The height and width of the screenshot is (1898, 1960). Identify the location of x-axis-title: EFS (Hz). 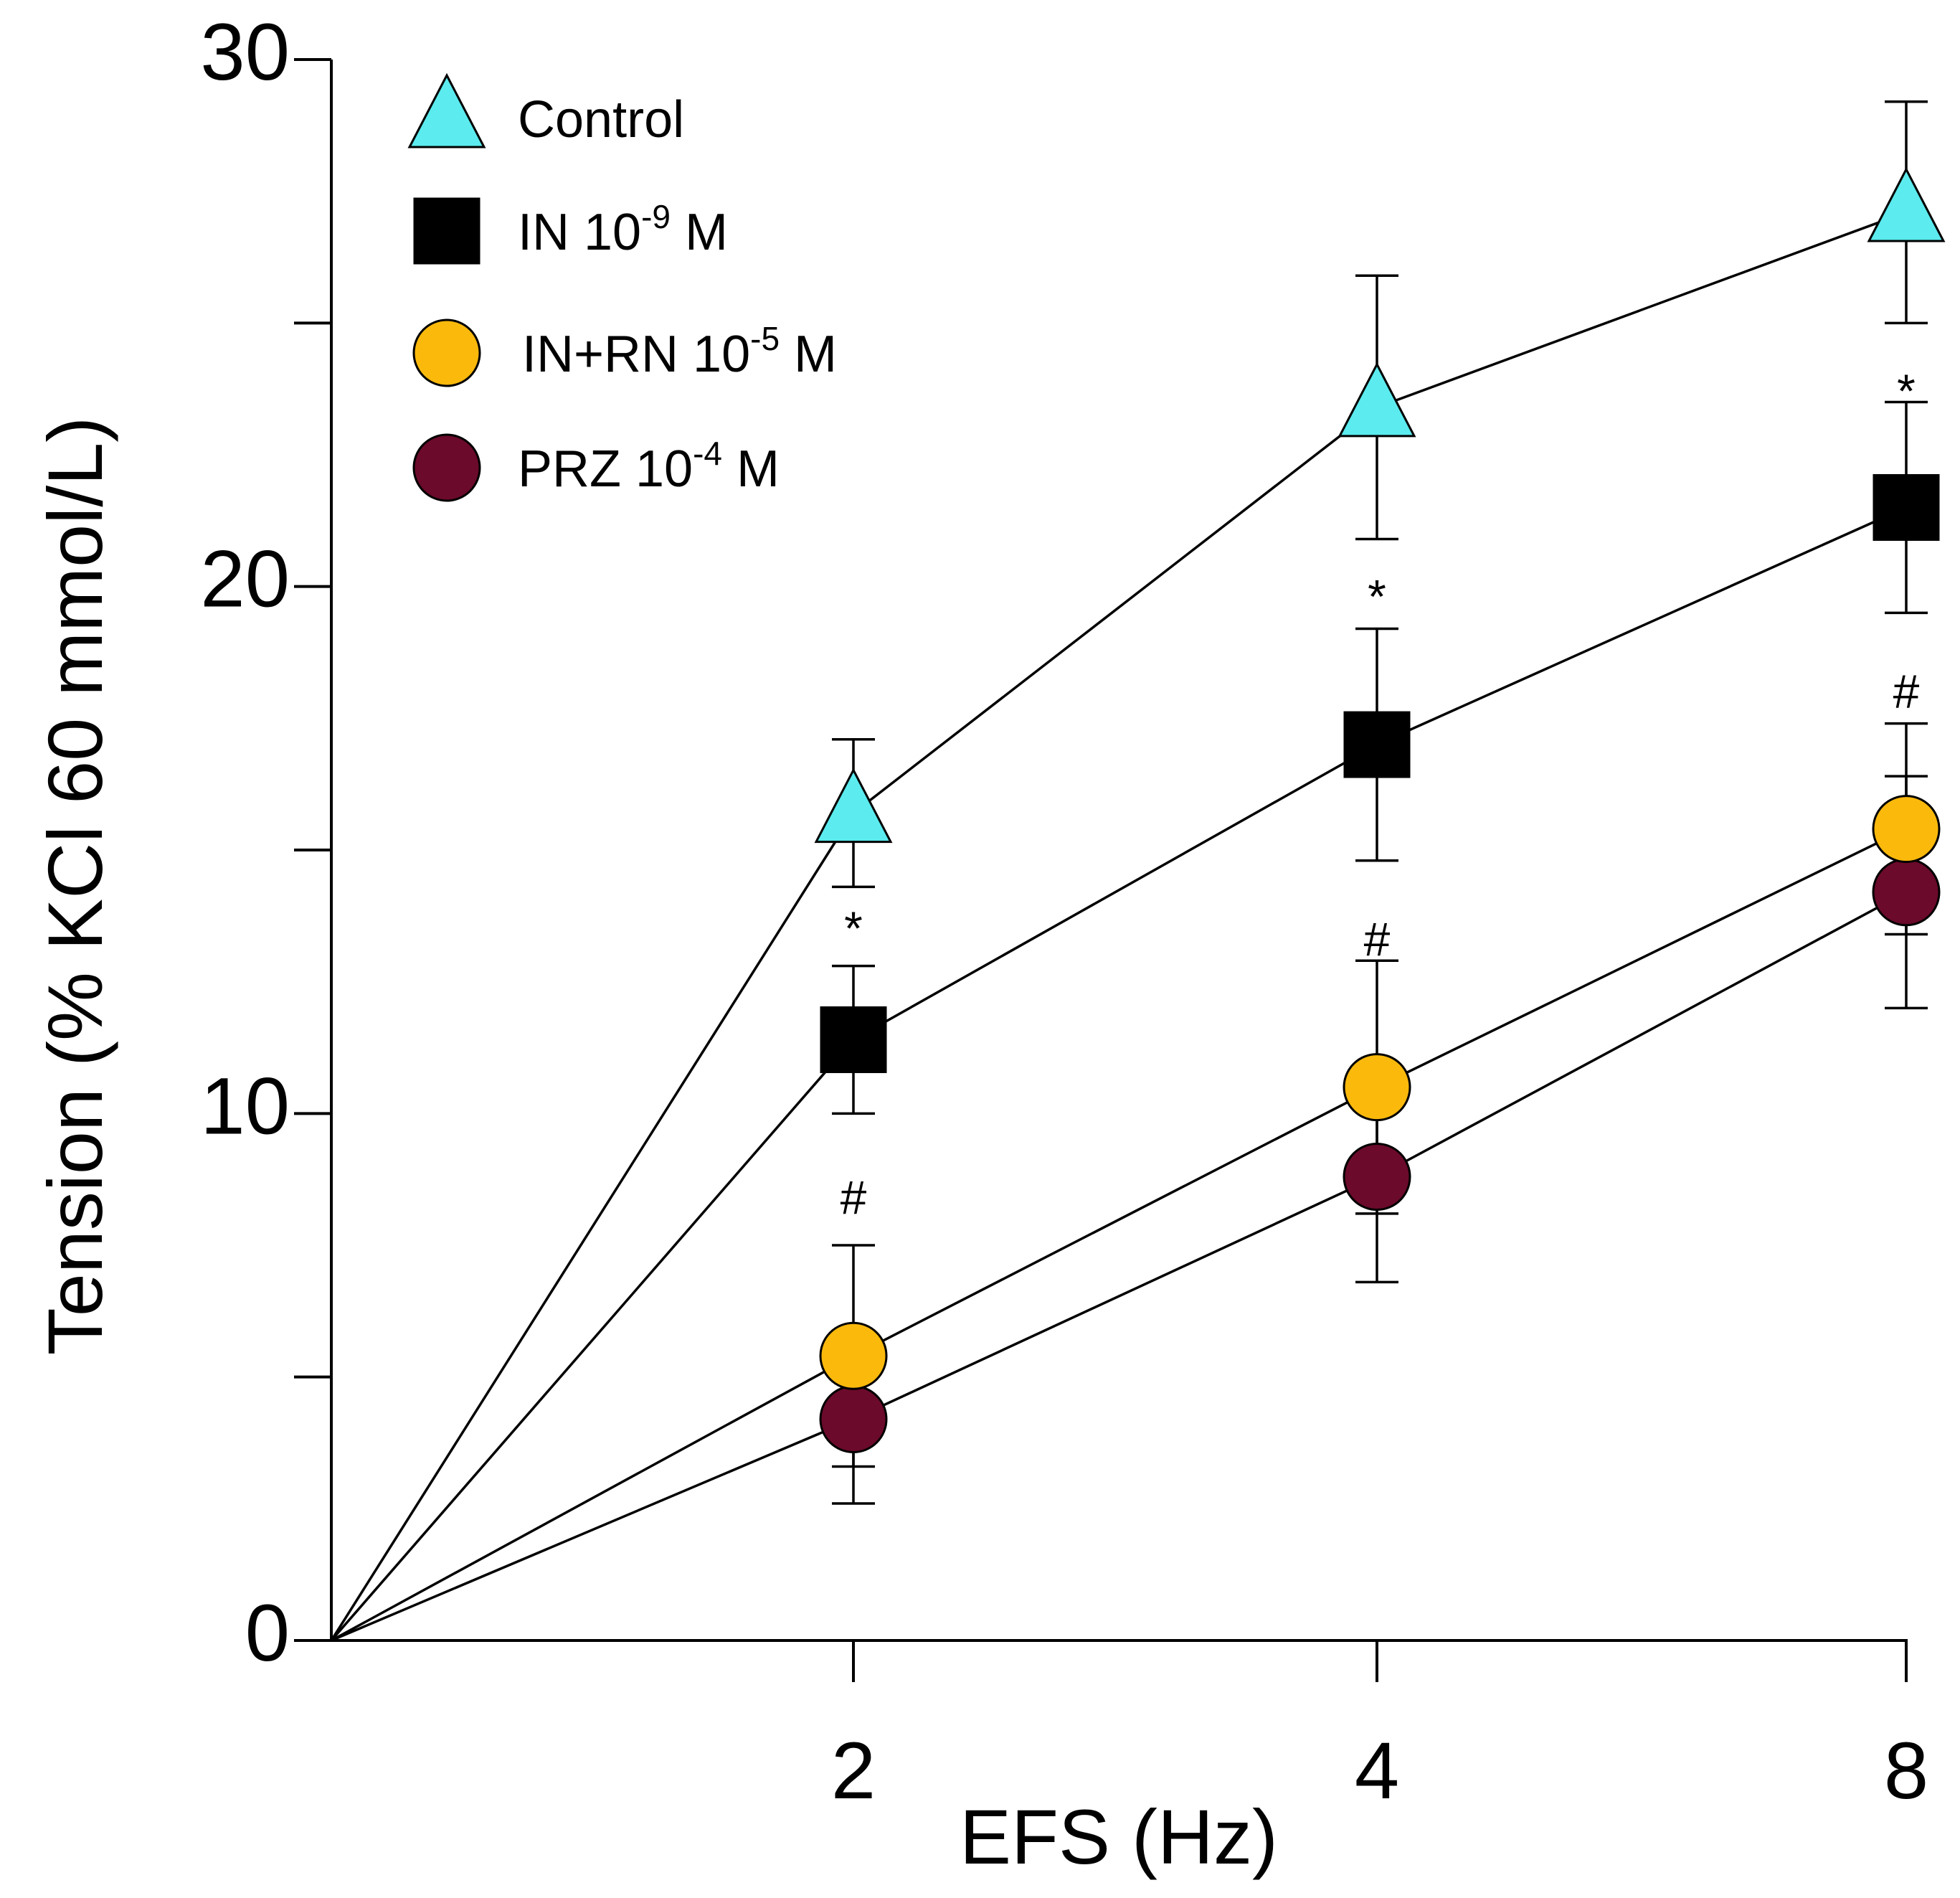
(1119, 1837).